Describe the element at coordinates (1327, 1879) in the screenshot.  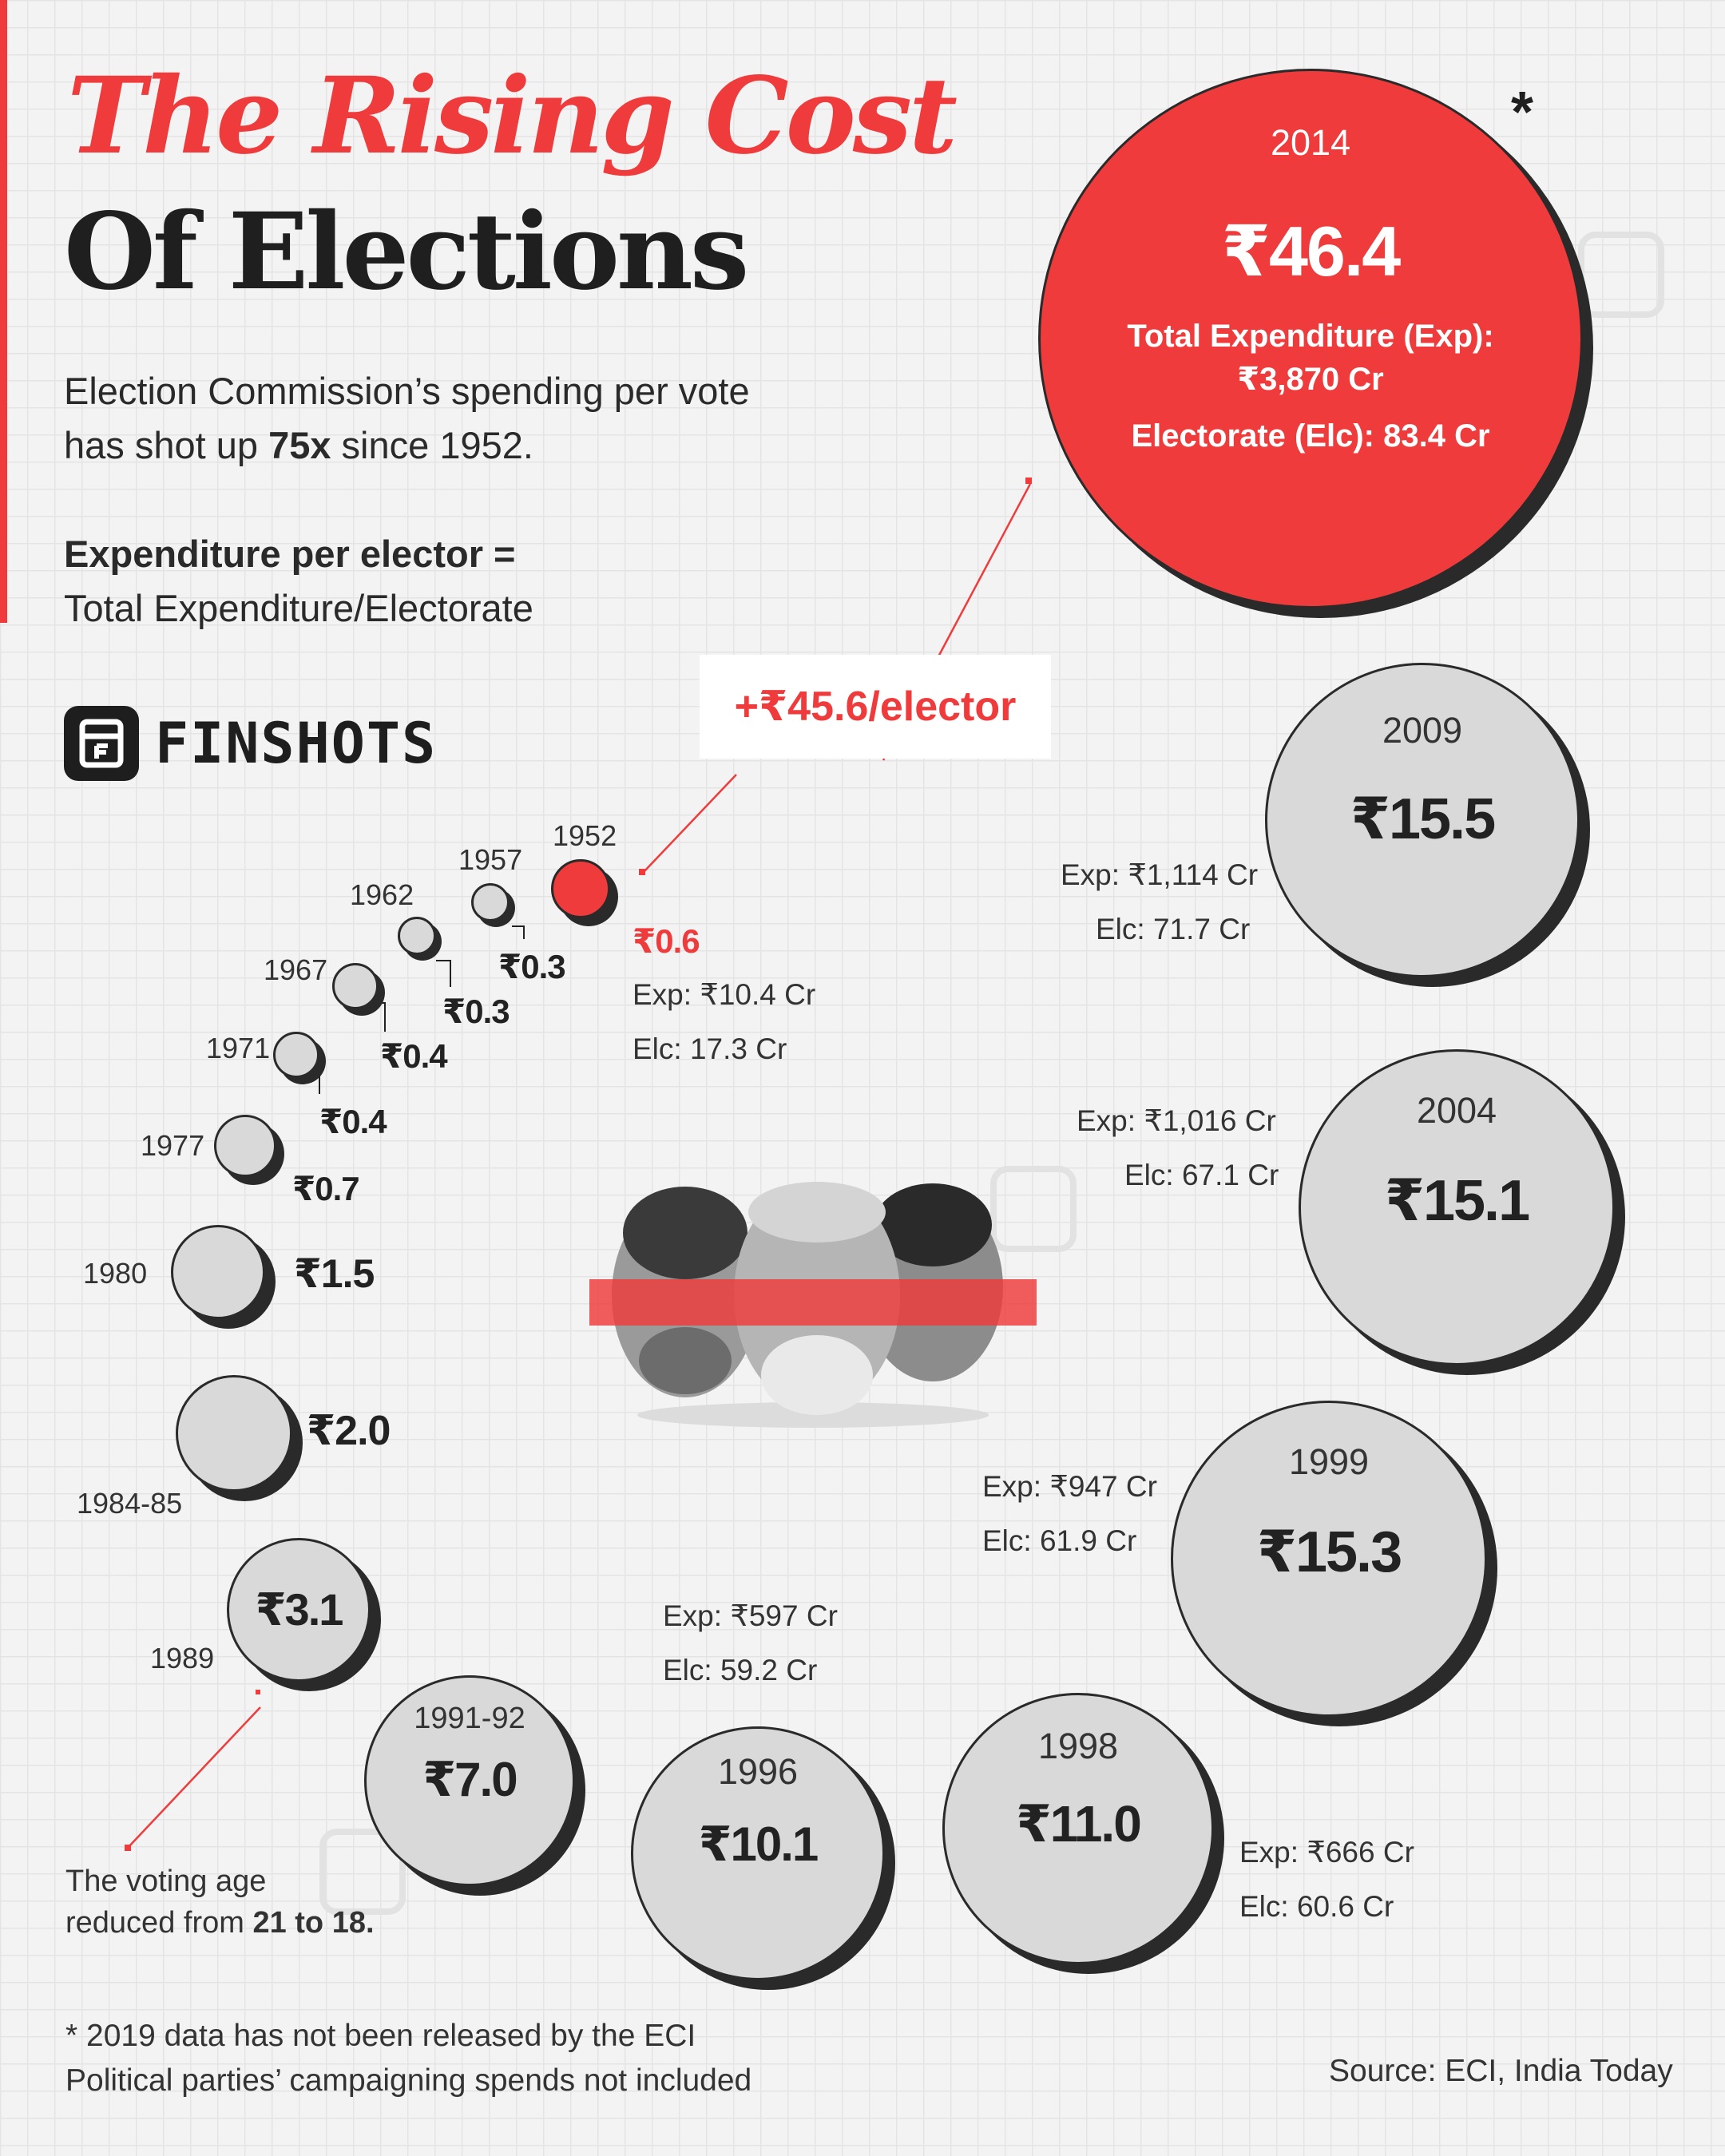
I see `detail-1998: Exp: ₹666 Cr Elc: 60.6 Cr` at that location.